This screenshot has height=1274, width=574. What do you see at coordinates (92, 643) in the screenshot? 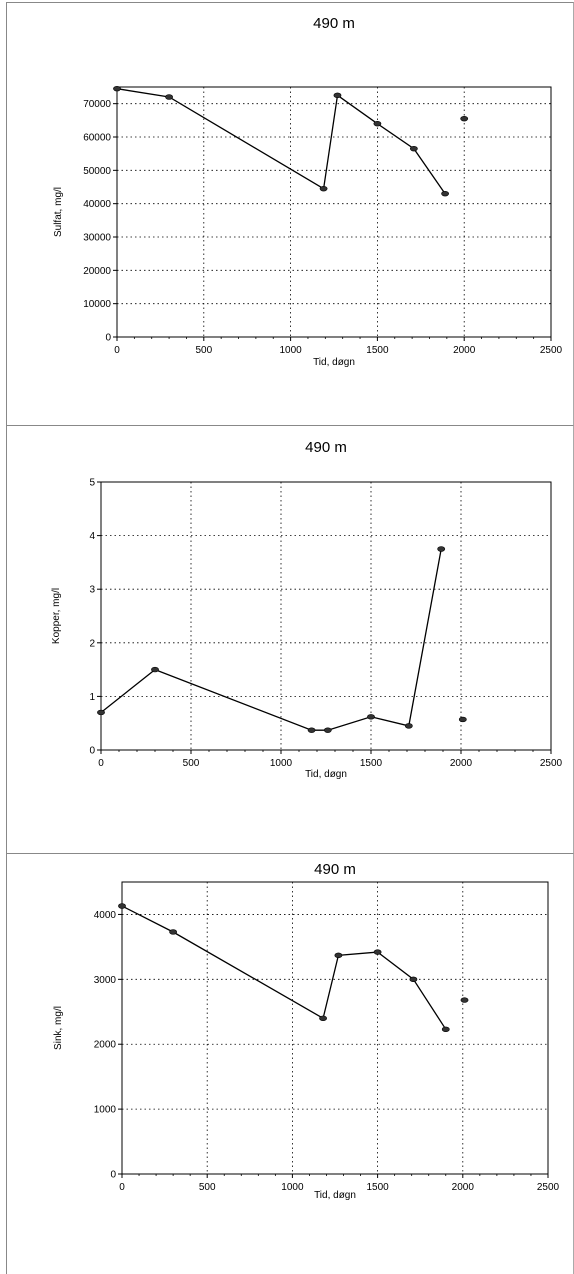
I see `y-tick-label: 2` at bounding box center [92, 643].